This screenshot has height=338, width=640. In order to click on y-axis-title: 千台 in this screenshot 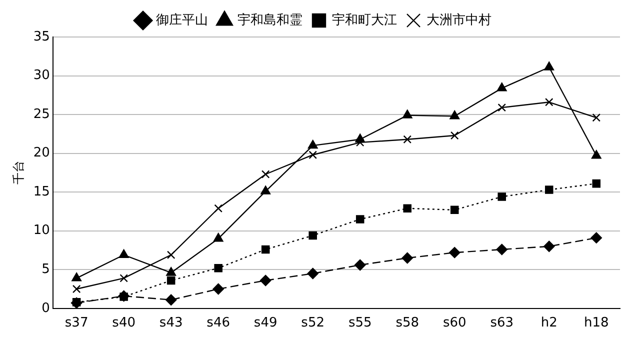, I will do `click(18, 172)`.